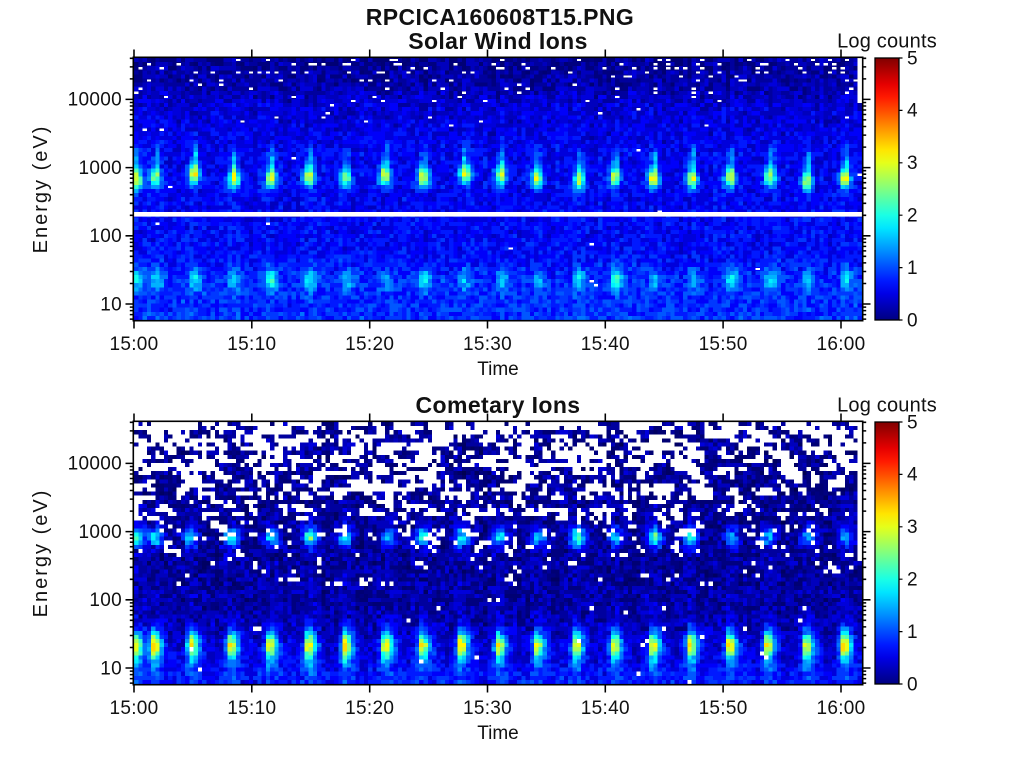 The image size is (1024, 773). Describe the element at coordinates (498, 41) in the screenshot. I see `svg-text: Solar Wind Ions` at that location.